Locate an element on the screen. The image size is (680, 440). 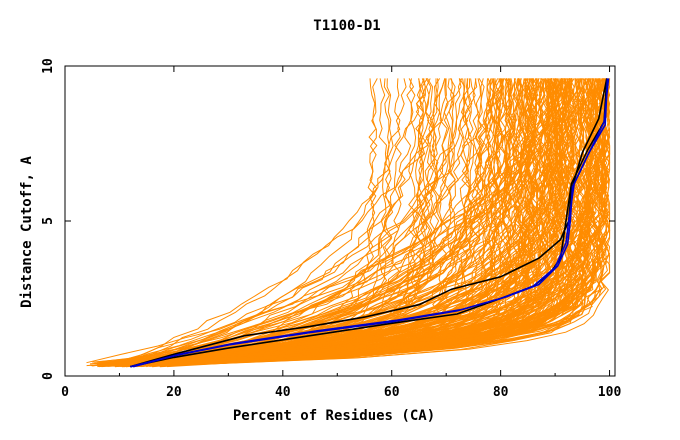
y-axis-label: Distance Cutoff, A is located at coordinates (27, 232).